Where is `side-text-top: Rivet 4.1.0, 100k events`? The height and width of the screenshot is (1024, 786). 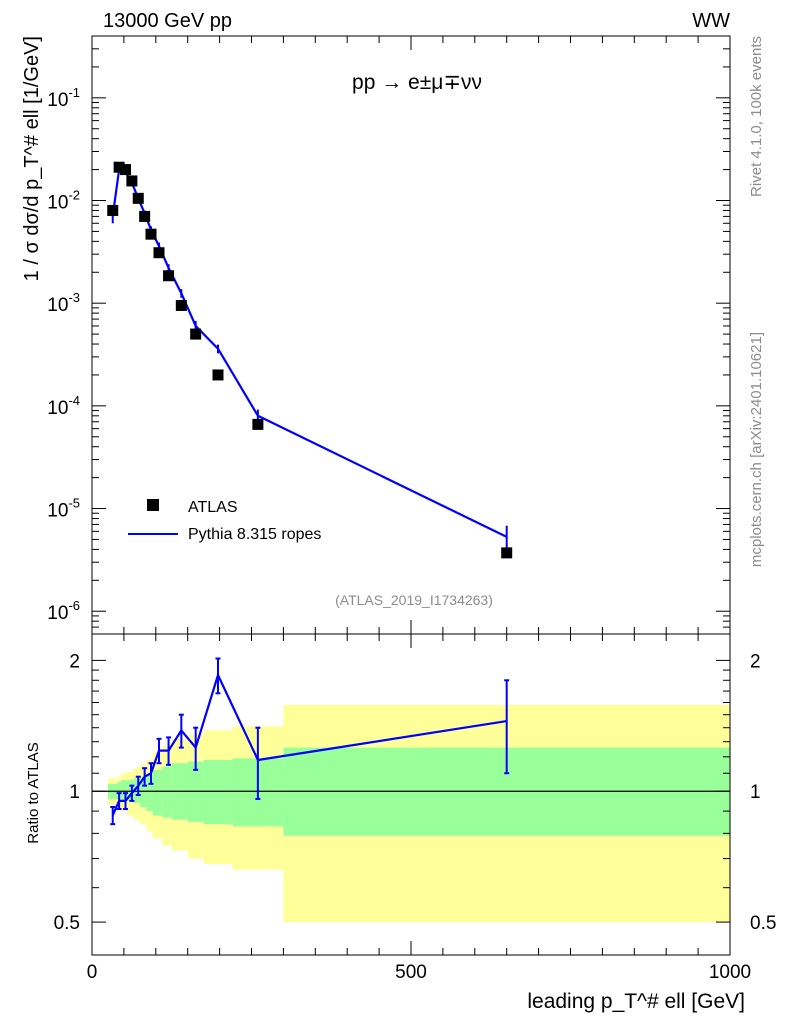
side-text-top: Rivet 4.1.0, 100k events is located at coordinates (756, 116).